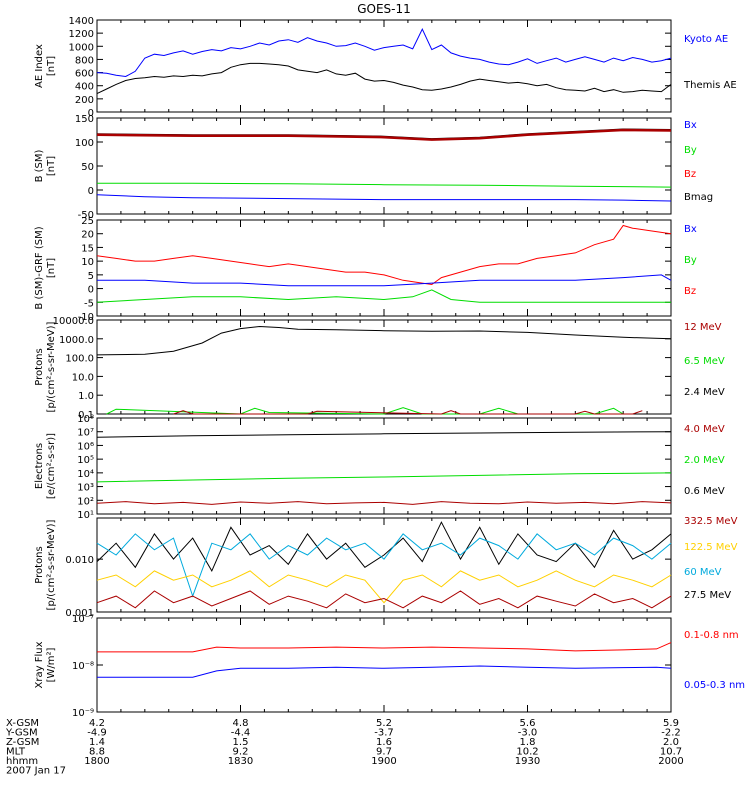 The width and height of the screenshot is (750, 800). I want to click on legend-entry: 2.0 MeV, so click(704, 460).